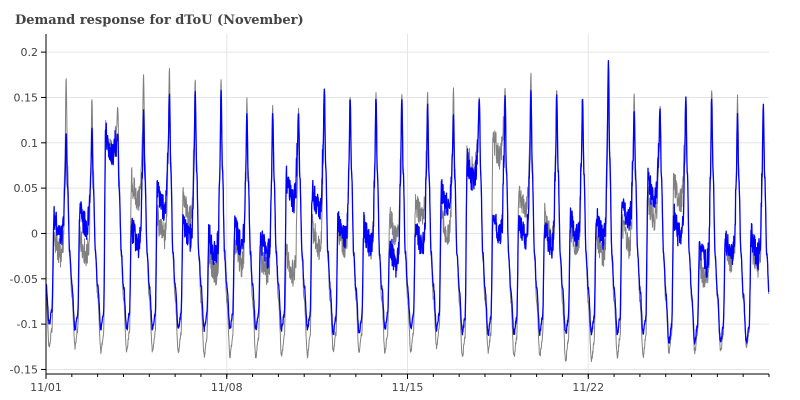 The image size is (800, 400). What do you see at coordinates (408, 387) in the screenshot?
I see `x-tick-label: 11/15` at bounding box center [408, 387].